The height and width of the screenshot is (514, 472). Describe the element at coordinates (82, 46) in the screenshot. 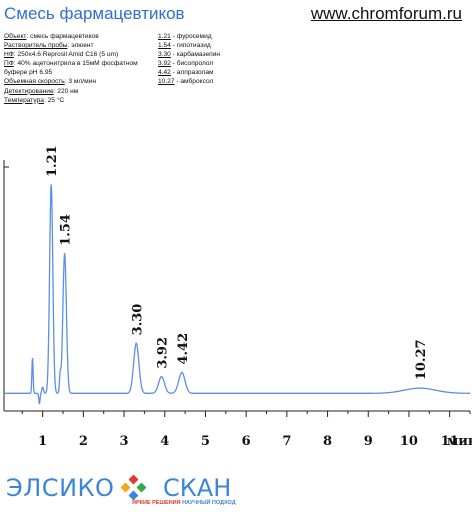

I see `condition-value: элюент` at that location.